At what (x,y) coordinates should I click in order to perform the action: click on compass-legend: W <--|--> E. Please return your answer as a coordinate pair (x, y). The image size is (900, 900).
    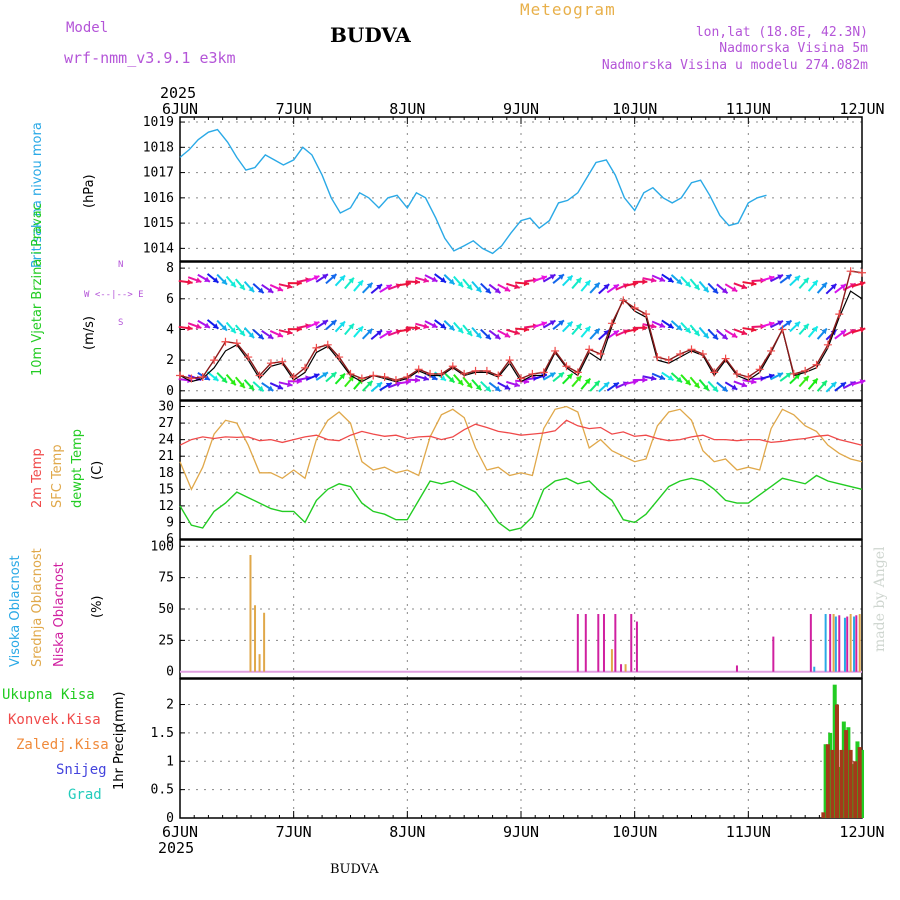
    Looking at the image, I should click on (114, 295).